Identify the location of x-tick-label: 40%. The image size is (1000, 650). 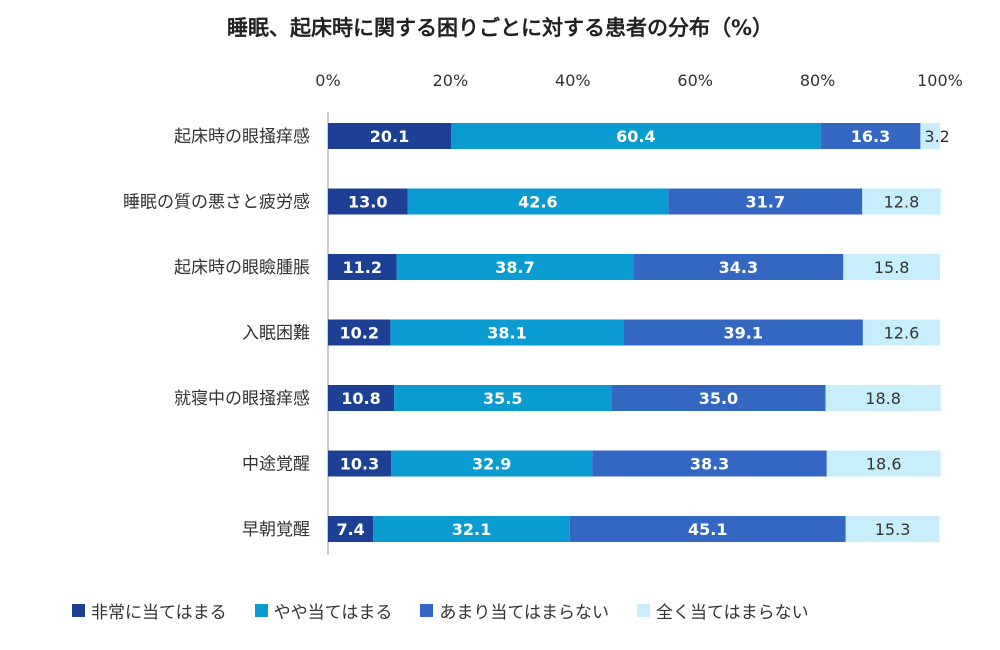
(573, 80).